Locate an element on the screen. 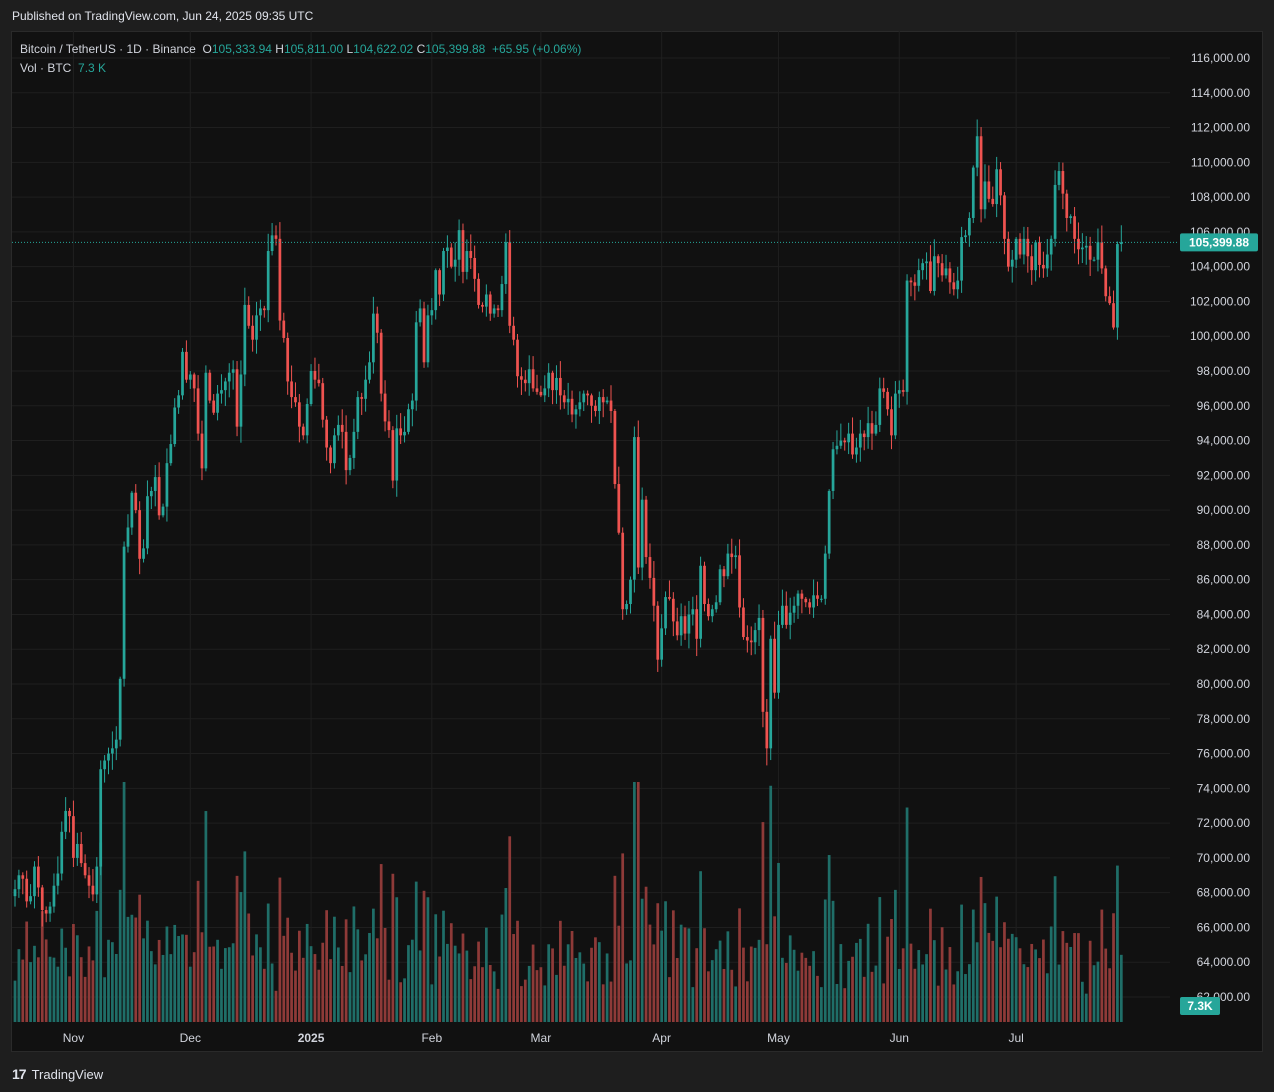 The image size is (1274, 1092). price-tick-label: 110,000.00 is located at coordinates (1220, 162).